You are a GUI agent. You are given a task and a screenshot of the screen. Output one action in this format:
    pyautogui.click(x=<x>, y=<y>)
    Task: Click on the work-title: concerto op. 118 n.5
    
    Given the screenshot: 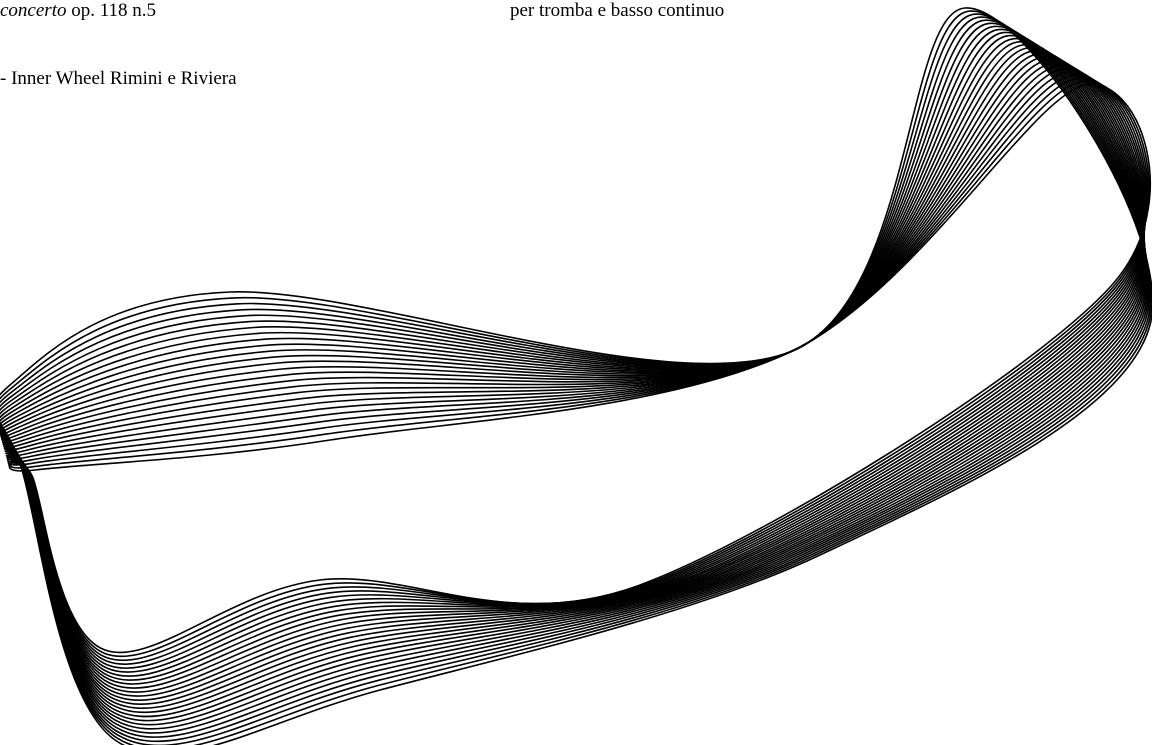 What is the action you would take?
    pyautogui.click(x=78, y=11)
    